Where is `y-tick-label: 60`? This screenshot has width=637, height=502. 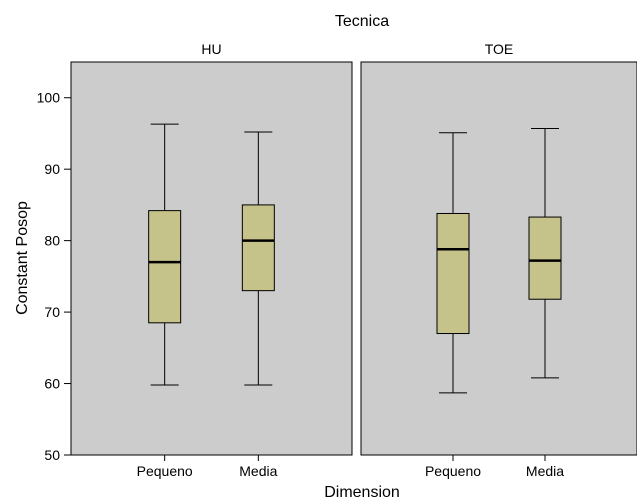
y-tick-label: 60 is located at coordinates (52, 384).